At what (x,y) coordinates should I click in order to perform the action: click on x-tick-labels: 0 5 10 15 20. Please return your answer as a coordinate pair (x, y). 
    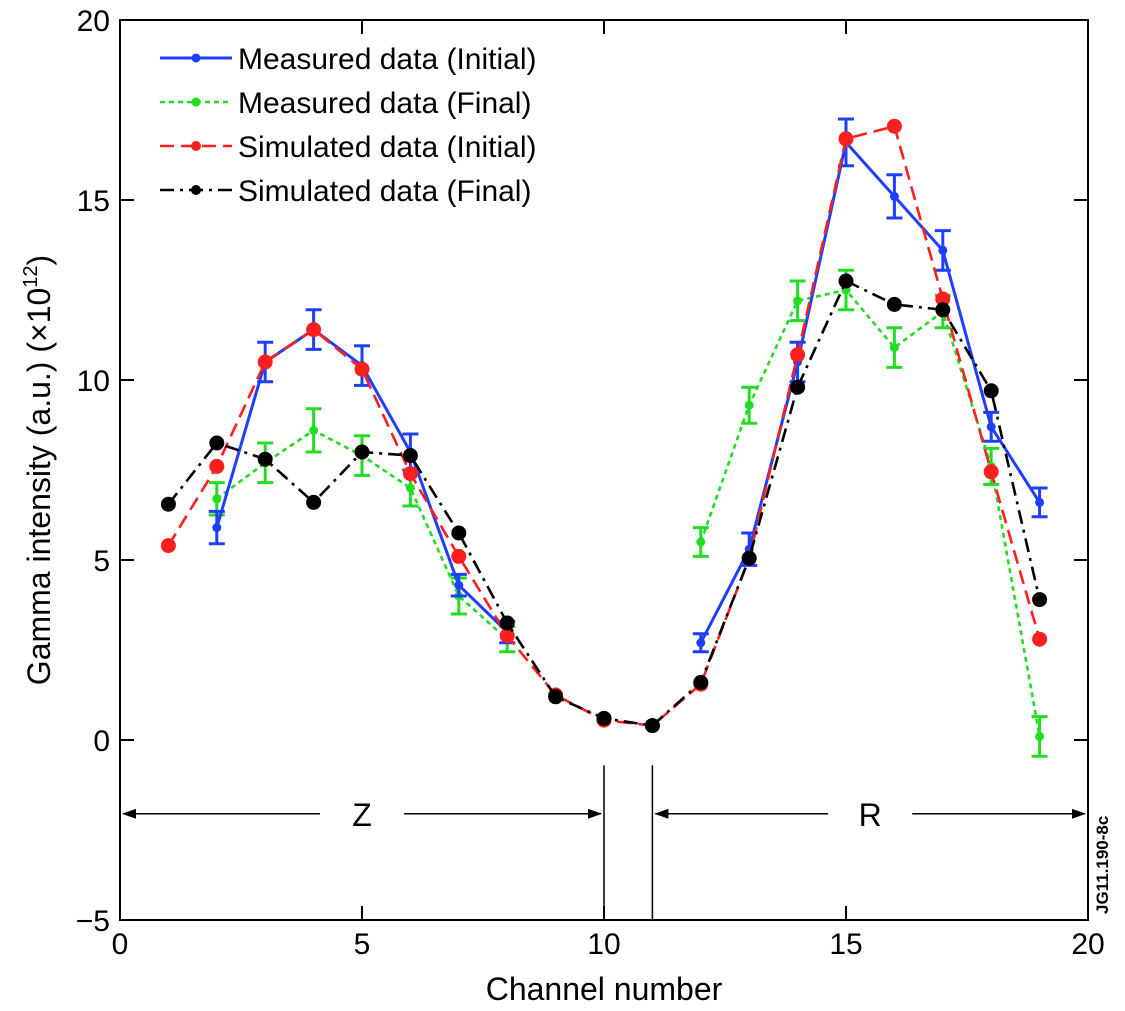
    Looking at the image, I should click on (608, 944).